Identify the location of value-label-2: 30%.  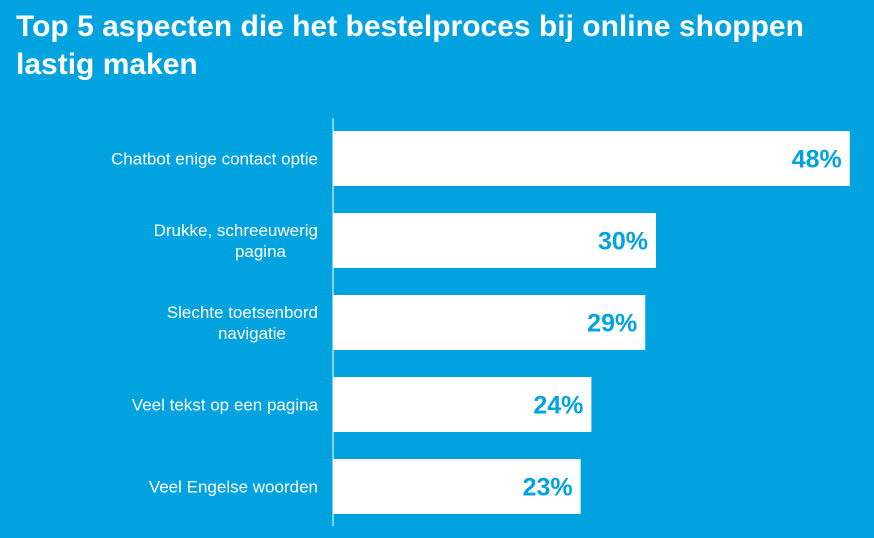
(623, 242).